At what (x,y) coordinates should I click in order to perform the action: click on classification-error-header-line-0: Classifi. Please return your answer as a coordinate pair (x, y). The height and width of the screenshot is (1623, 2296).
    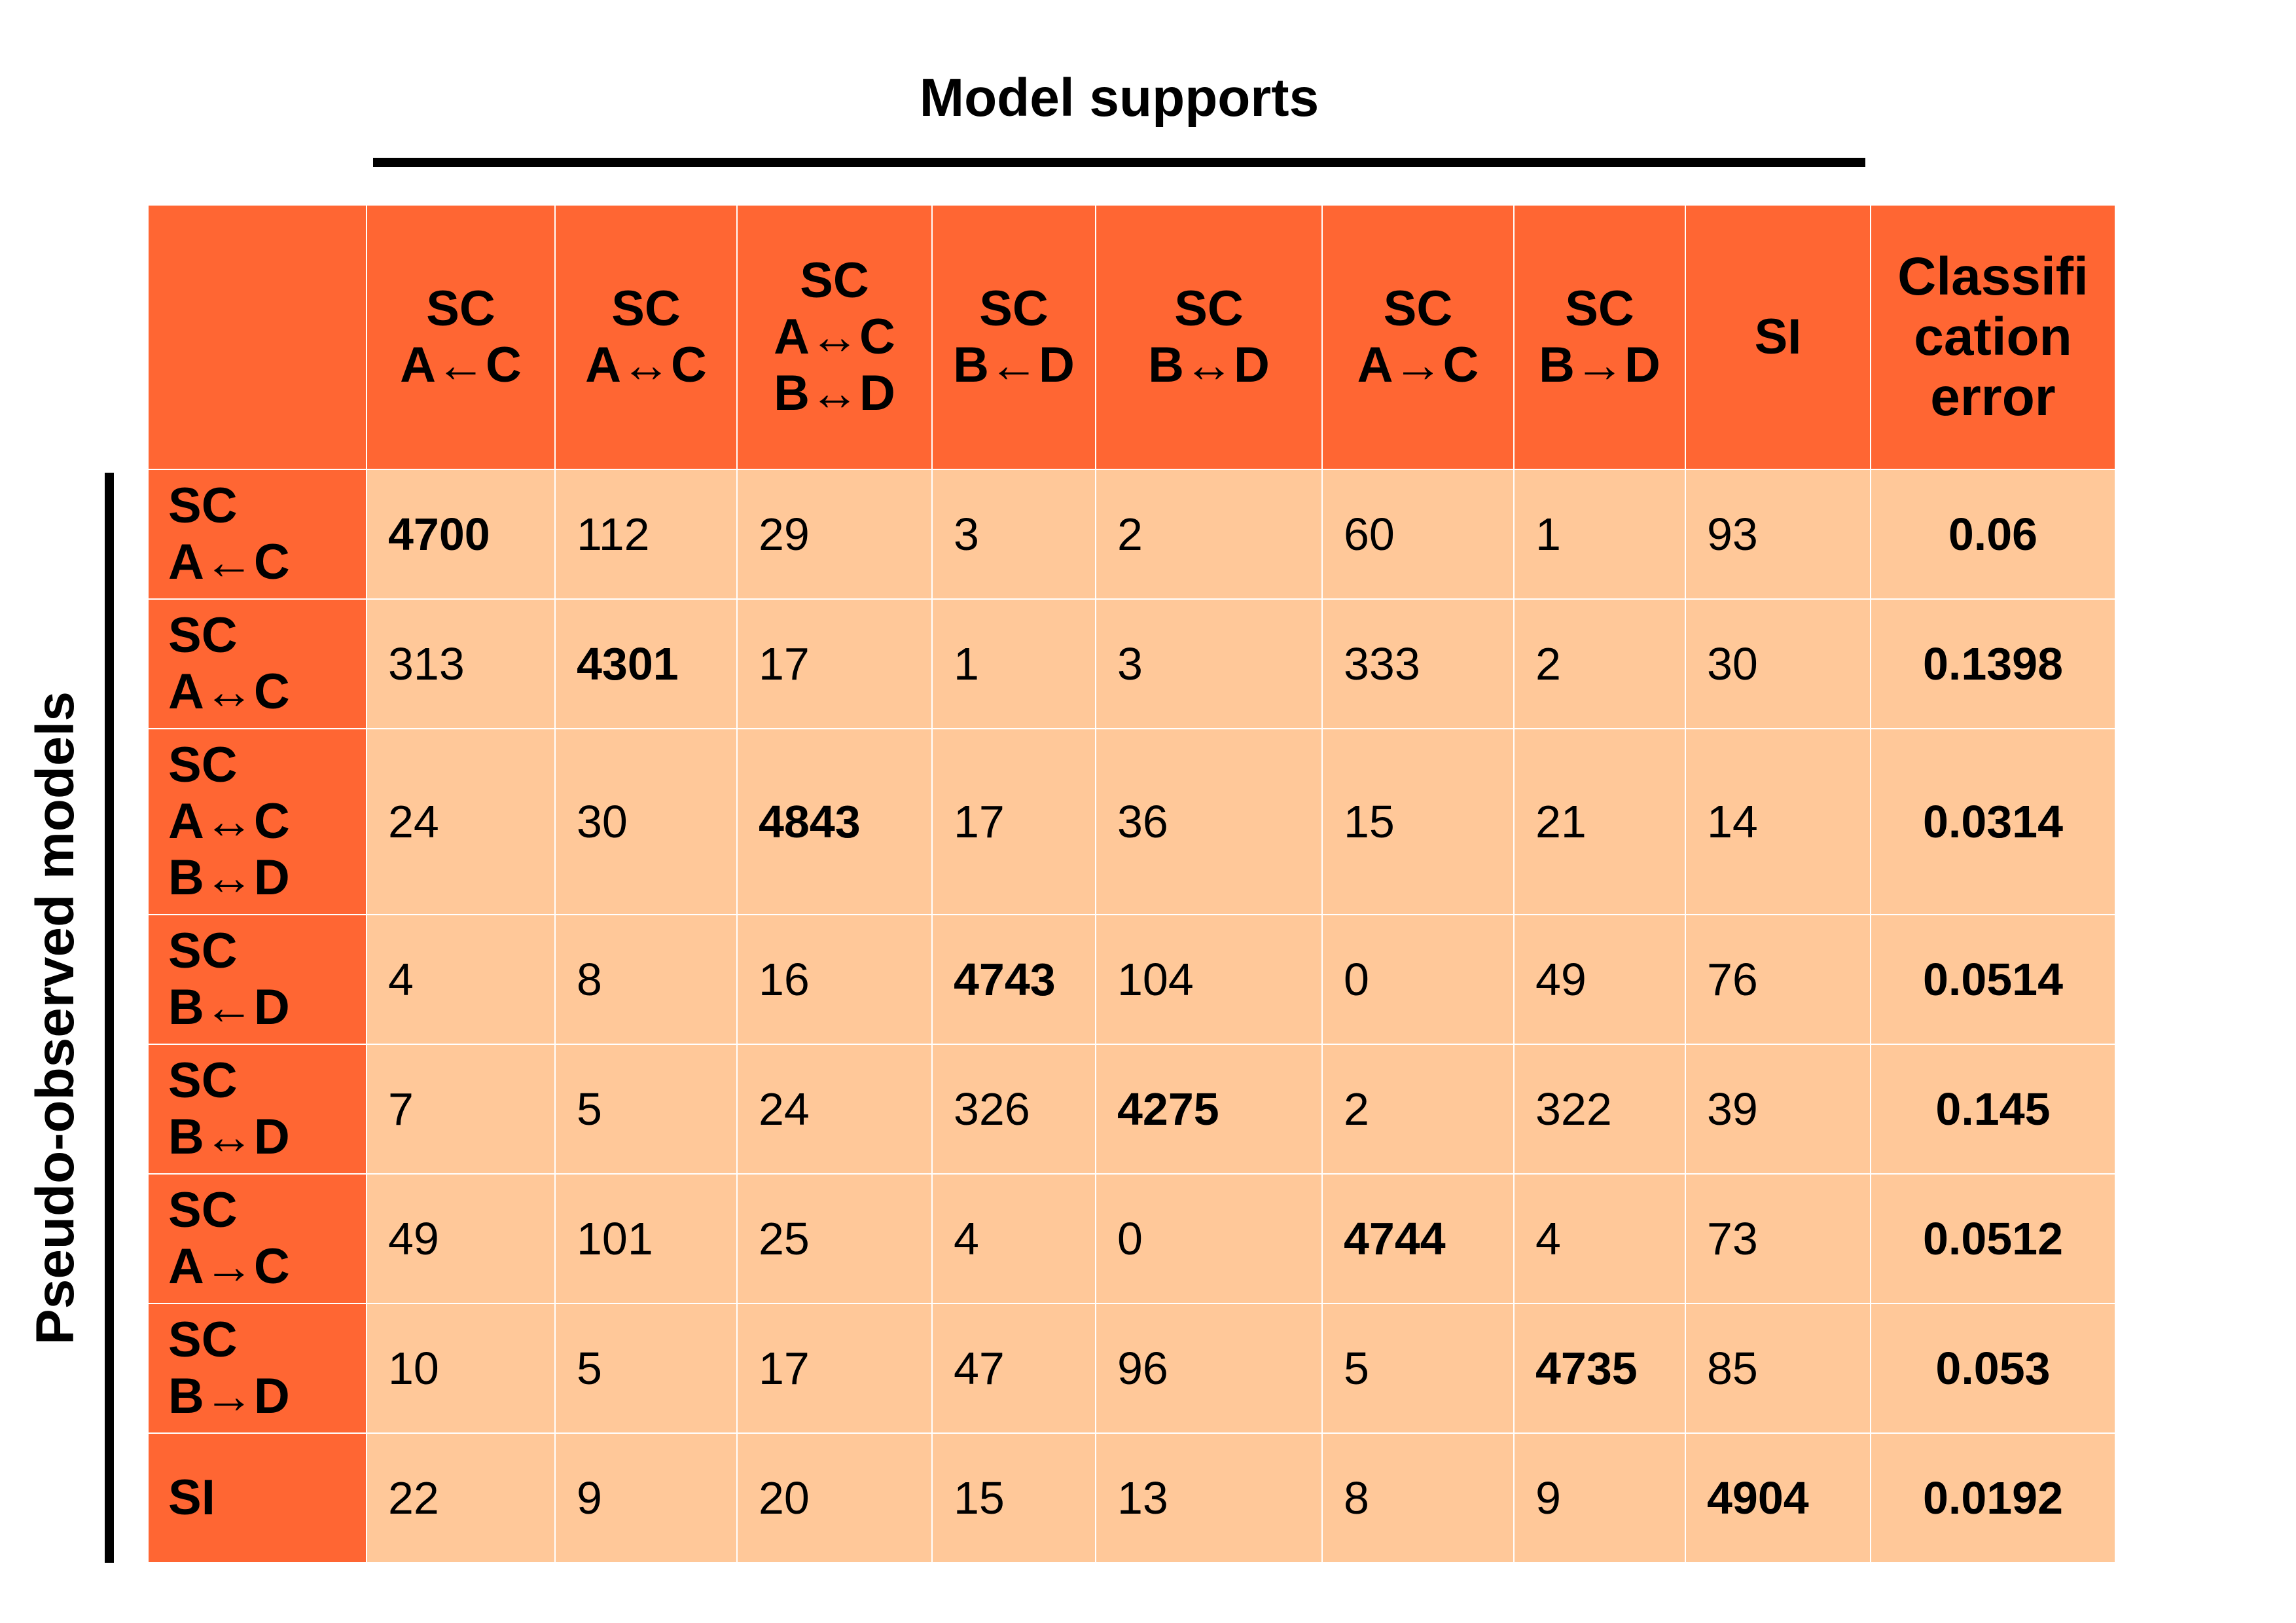
    Looking at the image, I should click on (1993, 276).